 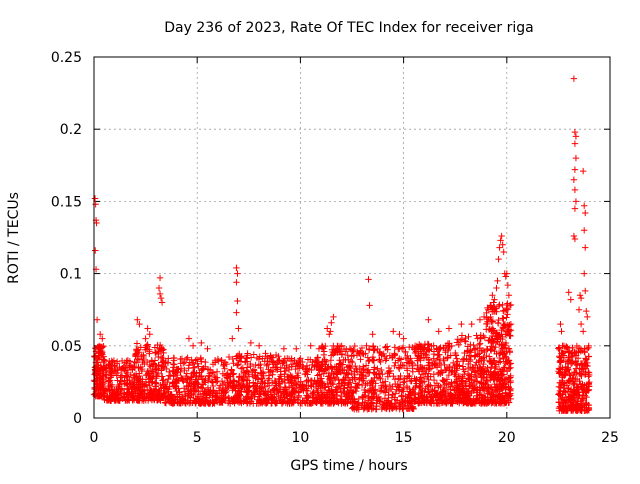 What do you see at coordinates (507, 438) in the screenshot?
I see `x-tick-label: 20` at bounding box center [507, 438].